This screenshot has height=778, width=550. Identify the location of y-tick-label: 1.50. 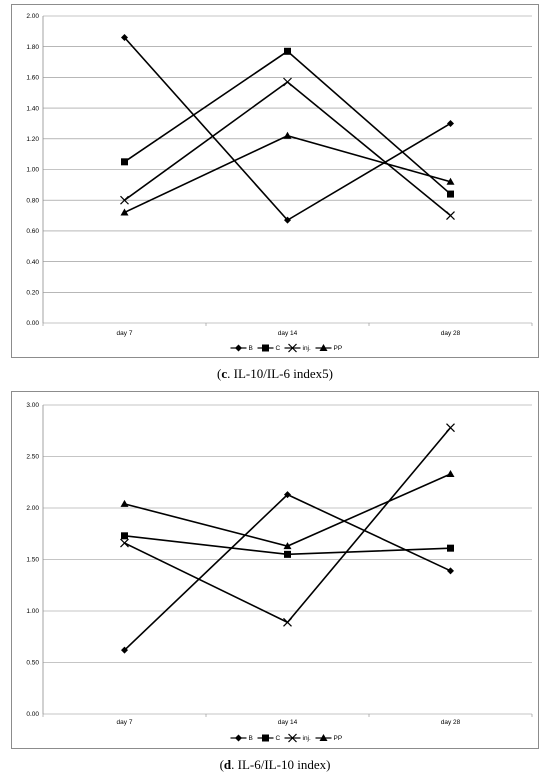
(32, 560).